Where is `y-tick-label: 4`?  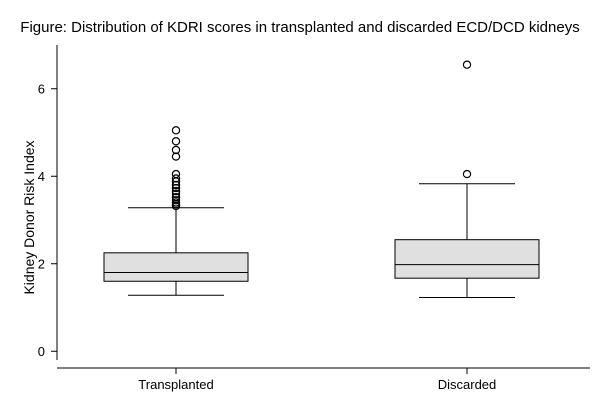
y-tick-label: 4 is located at coordinates (41, 176).